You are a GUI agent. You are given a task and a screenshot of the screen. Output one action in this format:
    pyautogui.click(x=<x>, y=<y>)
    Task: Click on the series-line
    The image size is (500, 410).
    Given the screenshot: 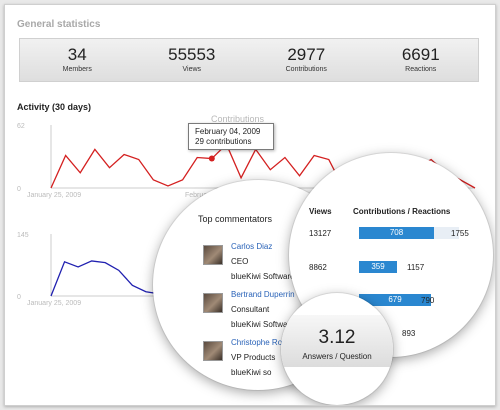 What is the action you would take?
    pyautogui.click(x=112, y=278)
    